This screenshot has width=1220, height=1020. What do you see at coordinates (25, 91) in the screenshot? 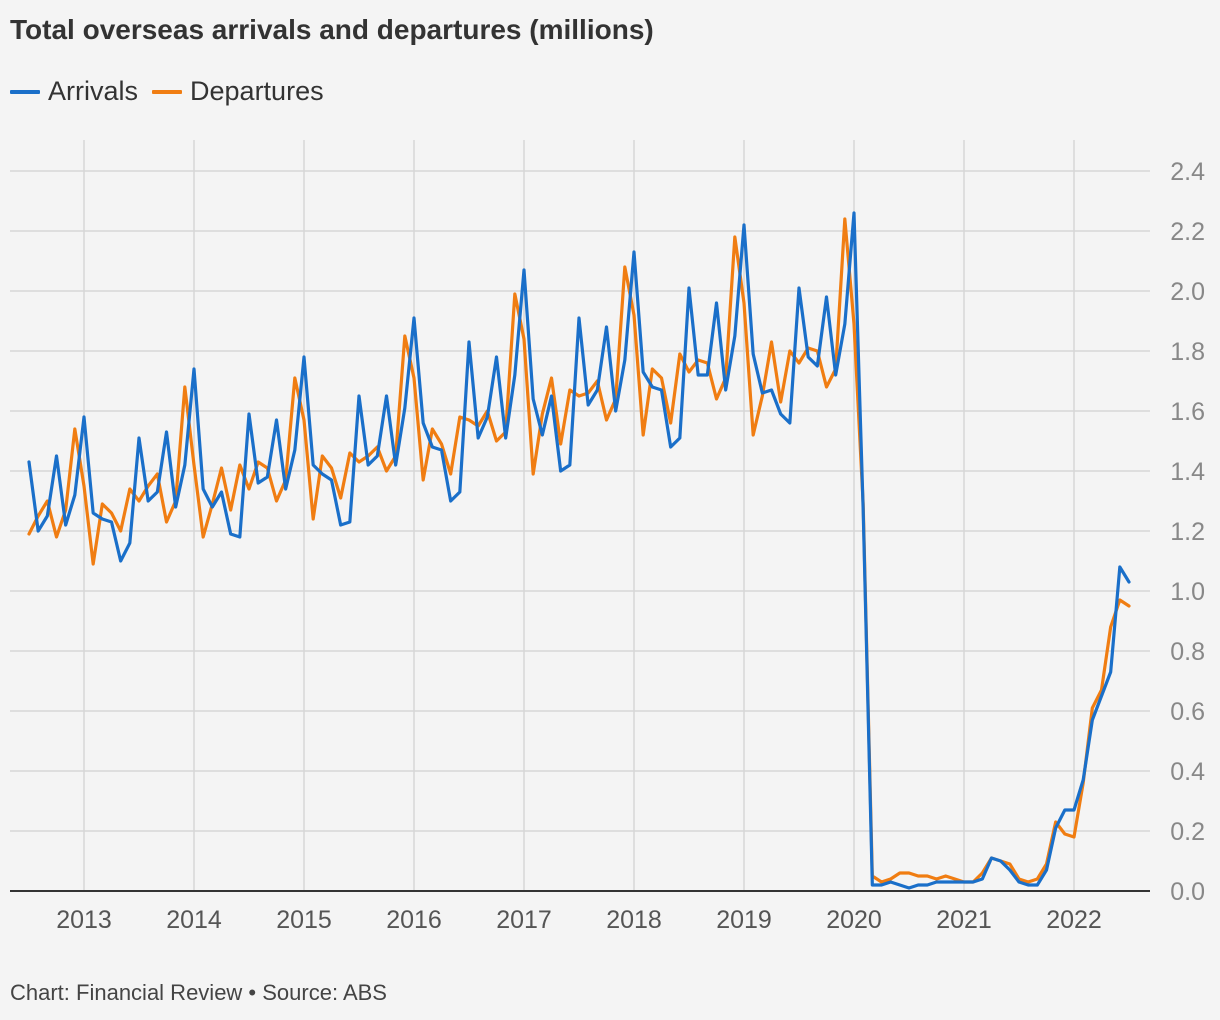
I see `legend-swatch-arrivals` at bounding box center [25, 91].